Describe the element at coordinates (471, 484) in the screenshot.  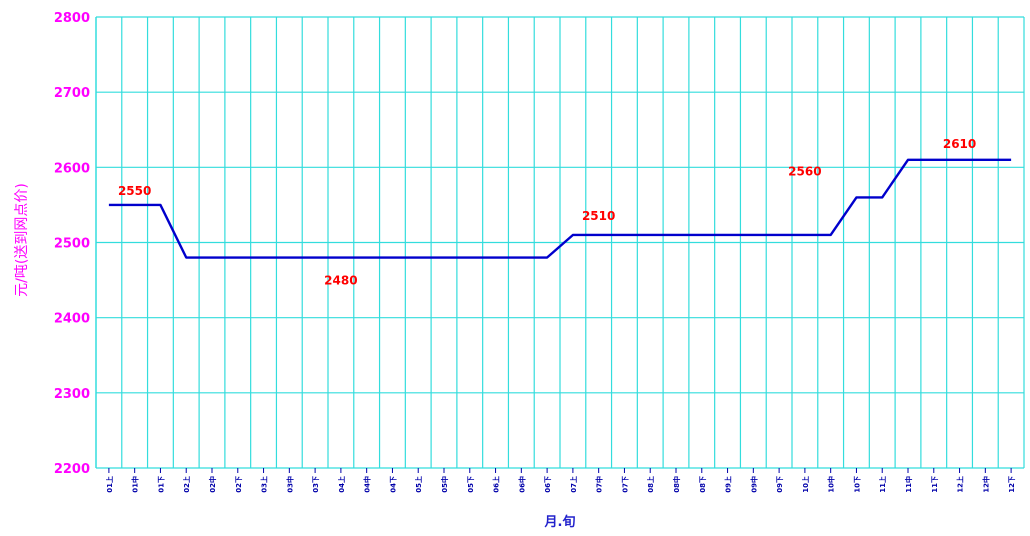
I see `x-tick-label: 05下` at that location.